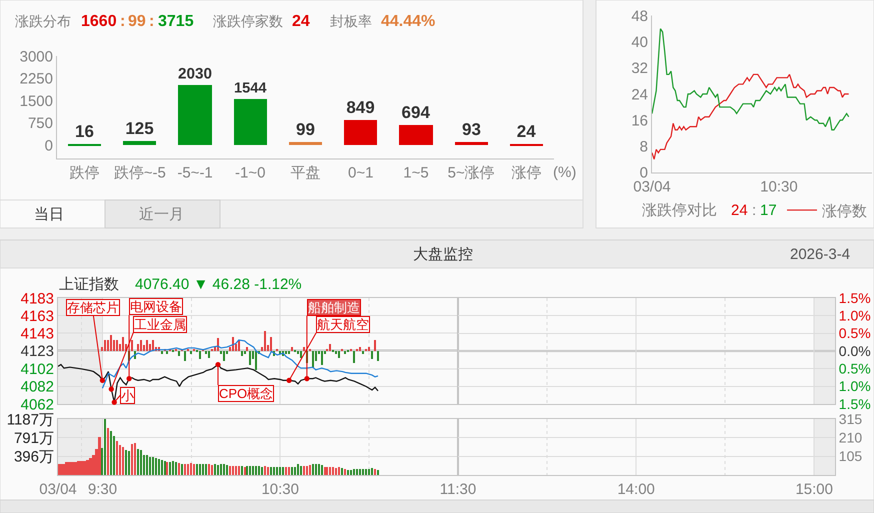  I want to click on y-tick-label: 3000, so click(36, 57).